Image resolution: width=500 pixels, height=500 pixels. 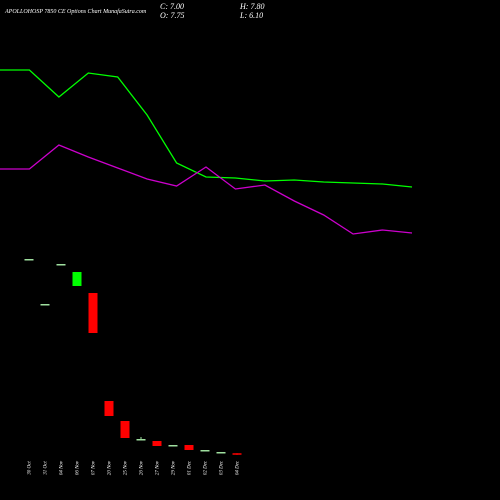 I want to click on x-tick-label: 31 Oct, so click(x=46, y=468).